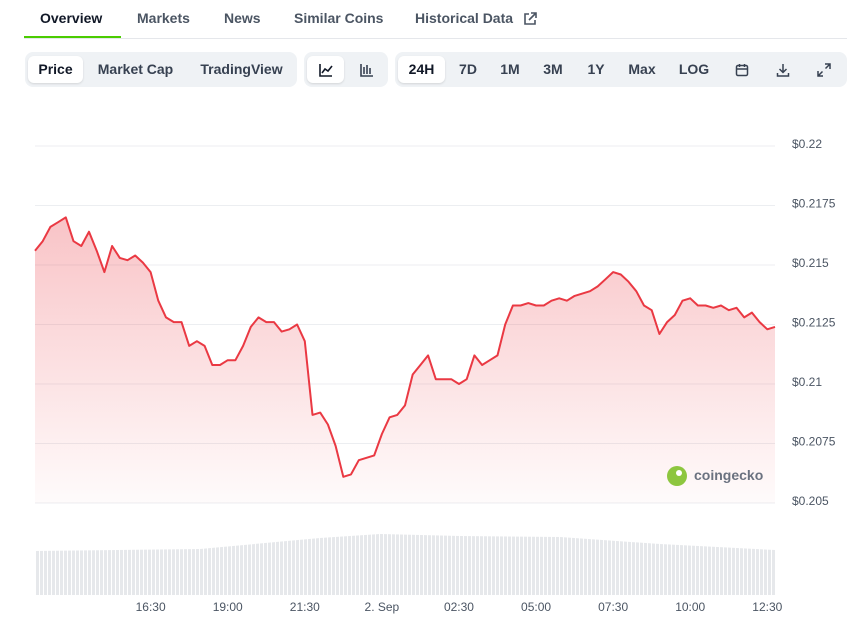  Describe the element at coordinates (55, 69) in the screenshot. I see `chart-kind-button: Price` at that location.